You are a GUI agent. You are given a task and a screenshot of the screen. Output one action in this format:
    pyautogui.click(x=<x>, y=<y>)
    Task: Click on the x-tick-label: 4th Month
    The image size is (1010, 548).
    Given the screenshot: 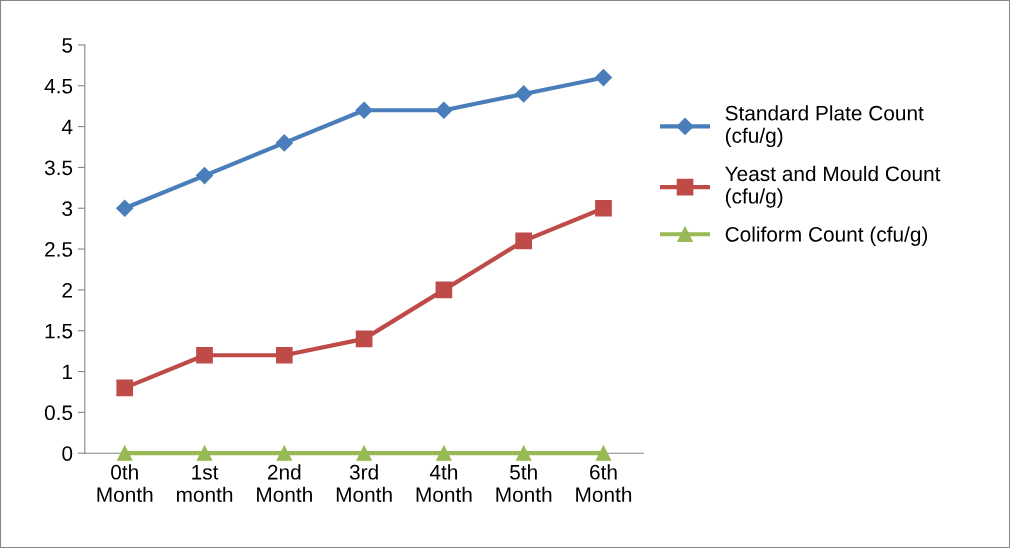 What is the action you would take?
    pyautogui.click(x=444, y=483)
    